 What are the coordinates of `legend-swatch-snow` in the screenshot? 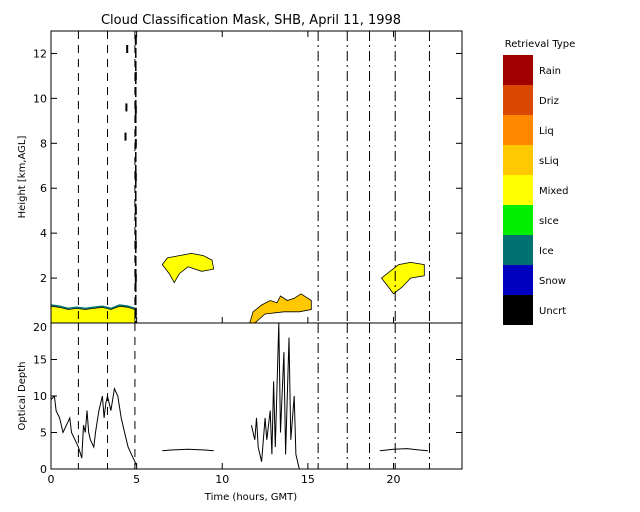 It's located at (518, 280).